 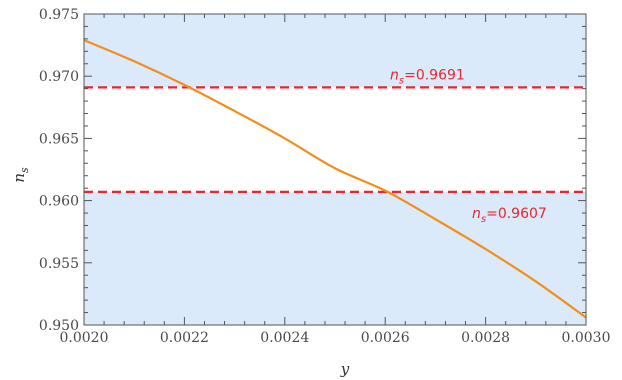 I want to click on x-tick-label: 0.0024, so click(x=284, y=338).